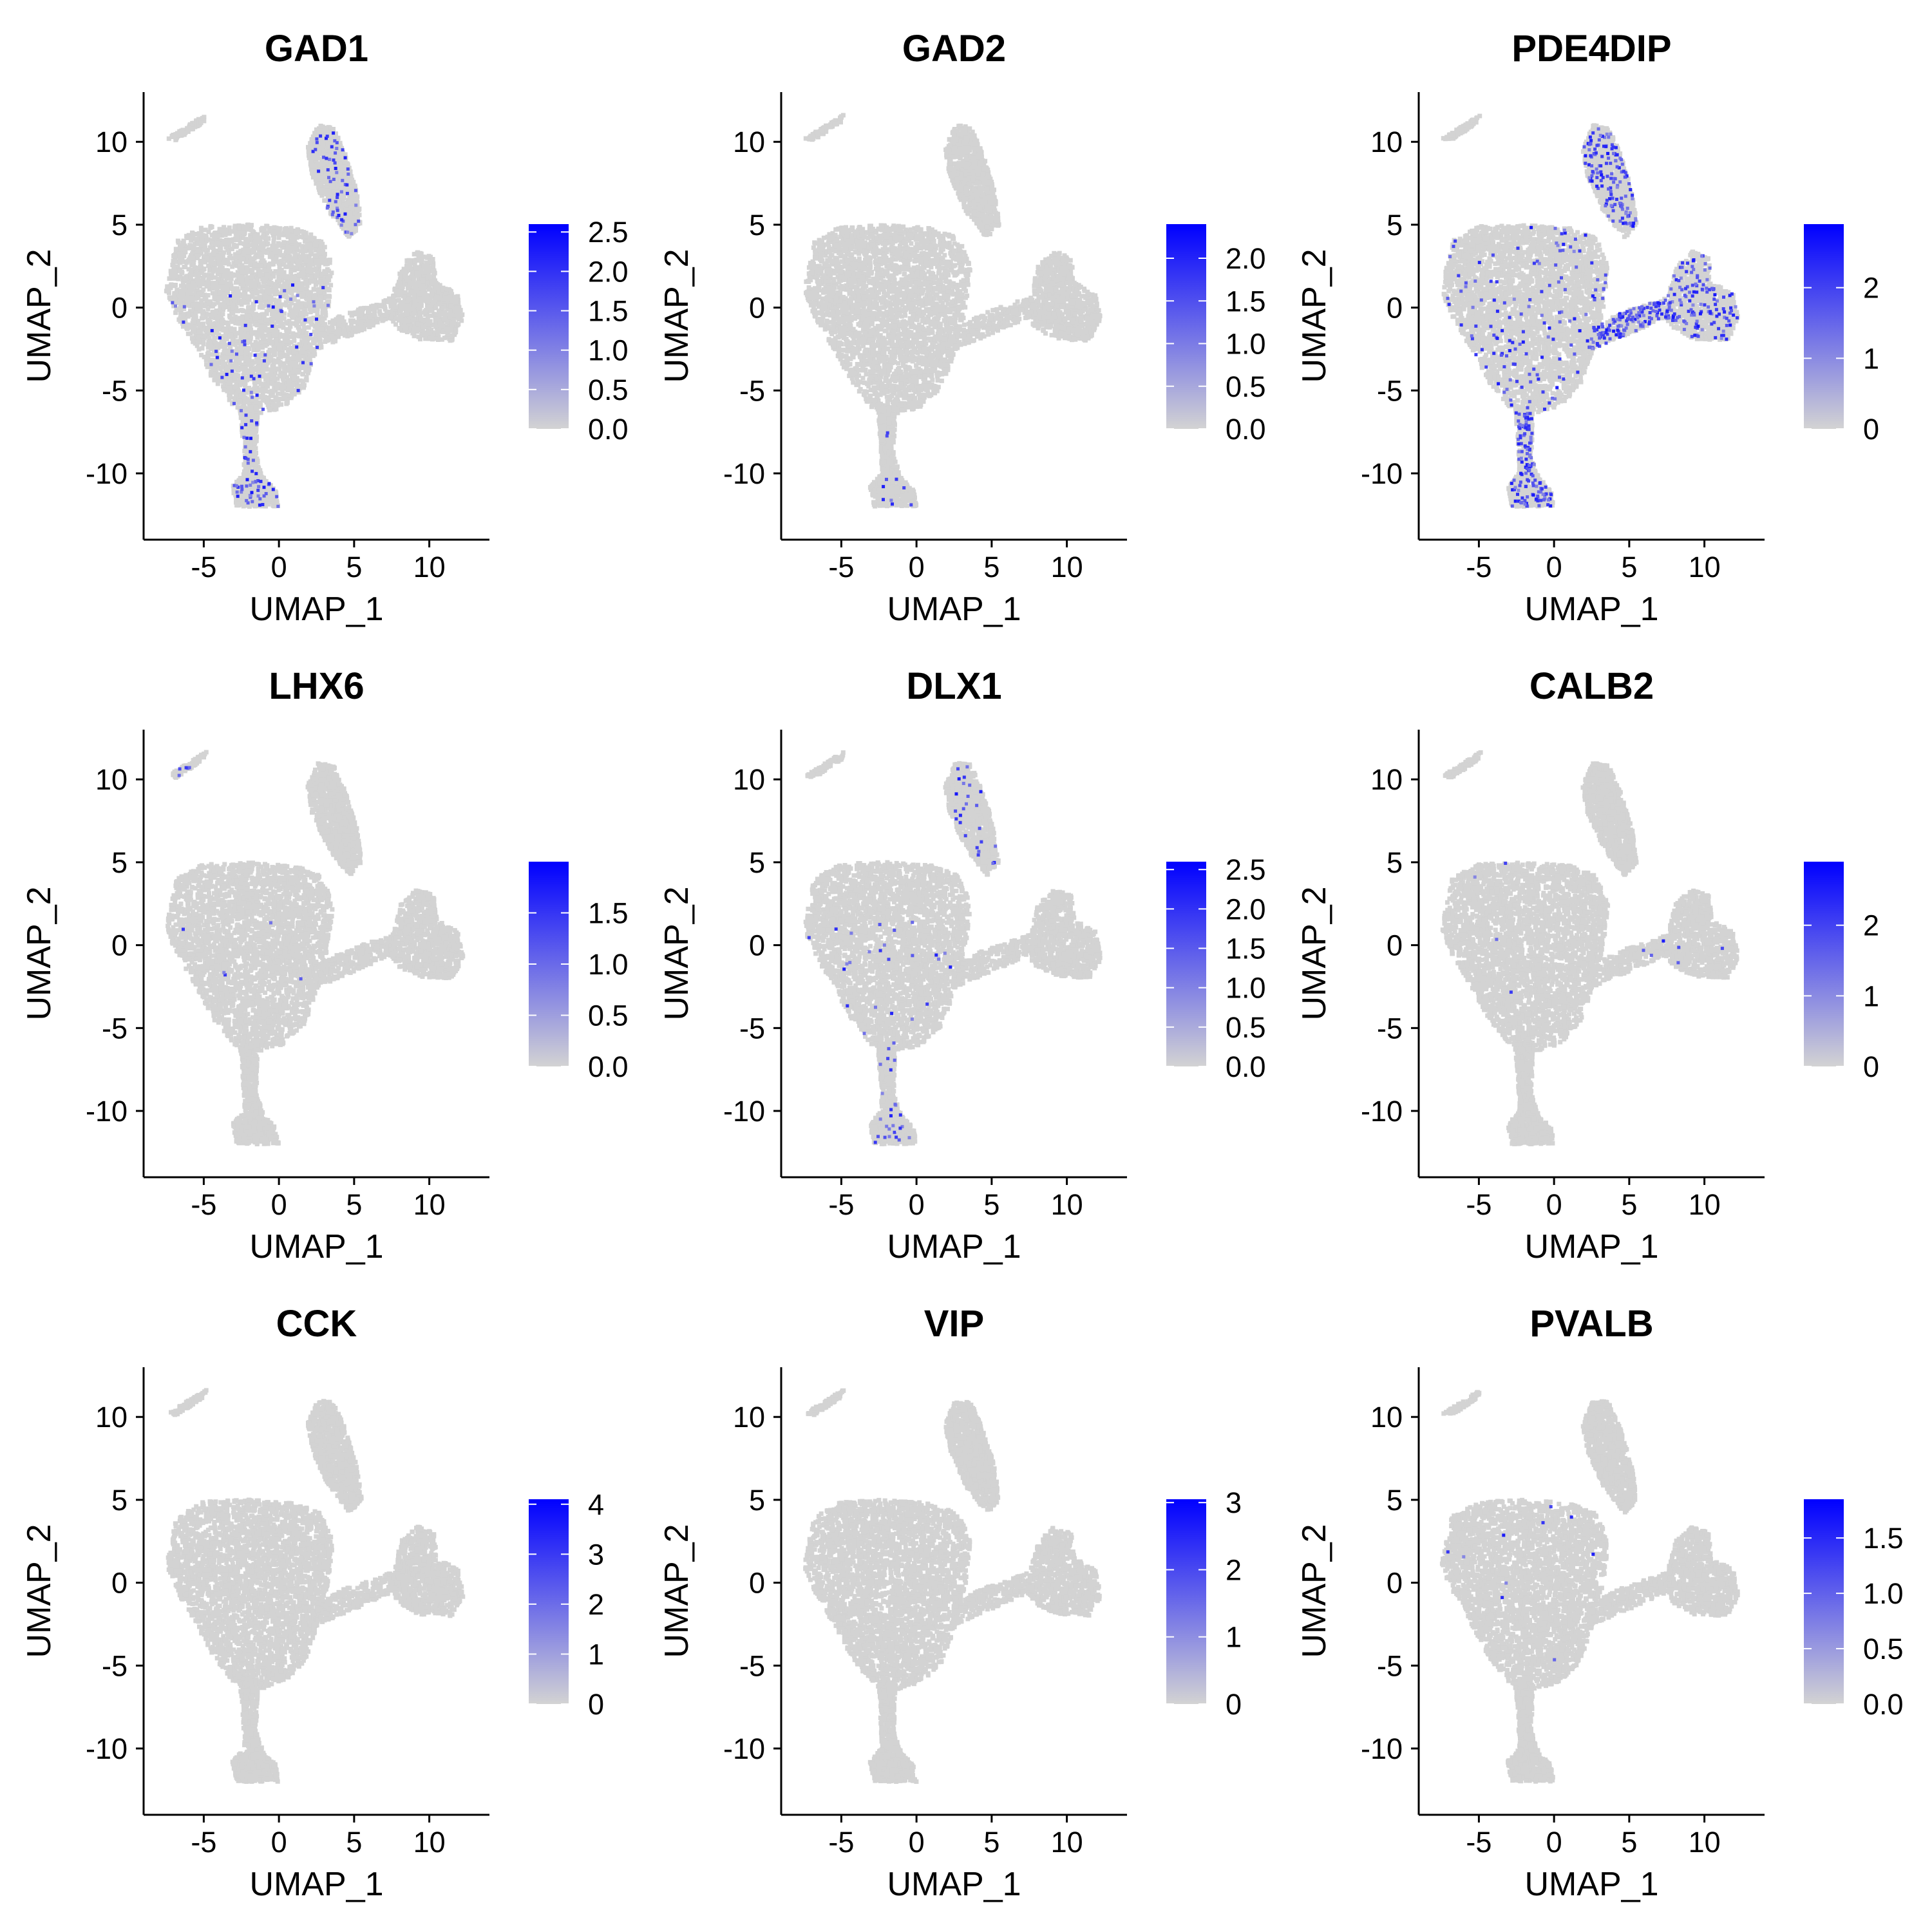 The width and height of the screenshot is (1932, 1932). Describe the element at coordinates (317, 49) in the screenshot. I see `panel-title: GAD1` at that location.